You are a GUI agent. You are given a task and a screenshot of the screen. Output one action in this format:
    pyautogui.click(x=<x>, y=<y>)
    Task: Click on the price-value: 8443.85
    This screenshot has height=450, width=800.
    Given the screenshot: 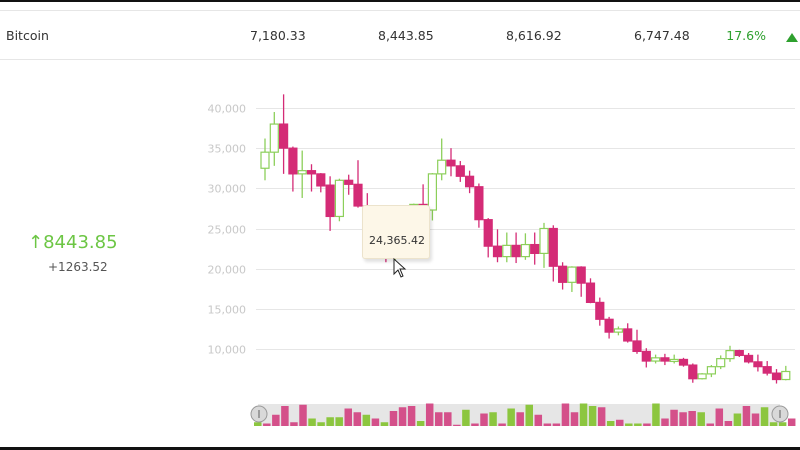 What is the action you would take?
    pyautogui.click(x=80, y=242)
    